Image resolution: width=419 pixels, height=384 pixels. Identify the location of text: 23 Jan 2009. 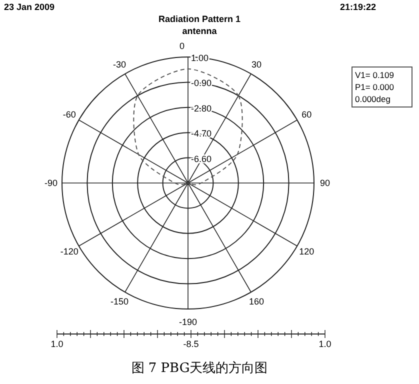
(29, 7).